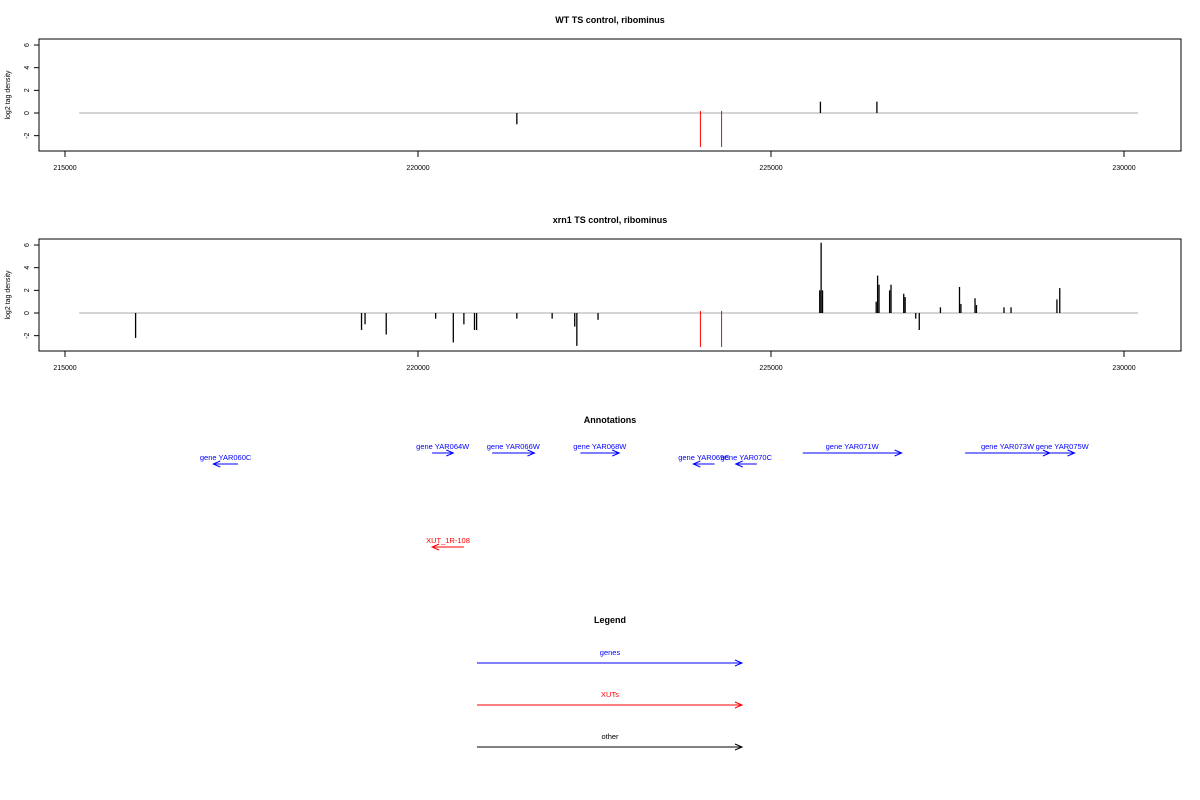 This screenshot has width=1200, height=800. What do you see at coordinates (610, 652) in the screenshot?
I see `legend-label: genes` at bounding box center [610, 652].